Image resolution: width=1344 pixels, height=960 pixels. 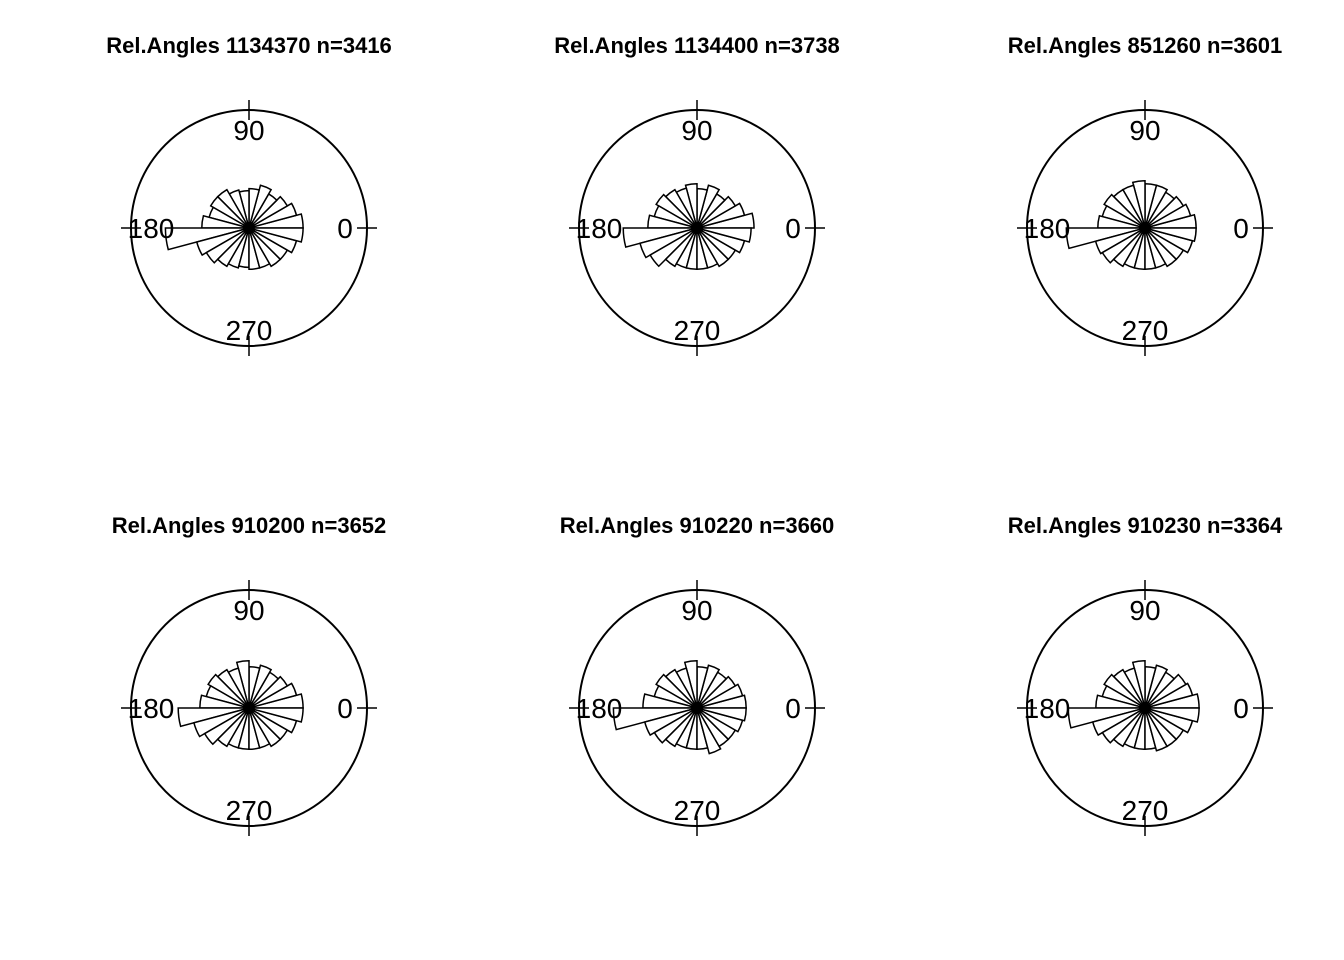 What do you see at coordinates (249, 525) in the screenshot?
I see `panel-title: Rel.Angles 910200 n=3652` at bounding box center [249, 525].